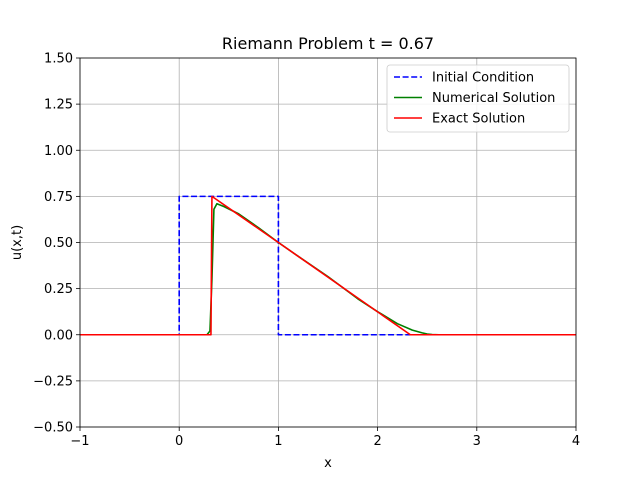 Image resolution: width=640 pixels, height=480 pixels. Describe the element at coordinates (328, 463) in the screenshot. I see `x-axis-label: x` at that location.